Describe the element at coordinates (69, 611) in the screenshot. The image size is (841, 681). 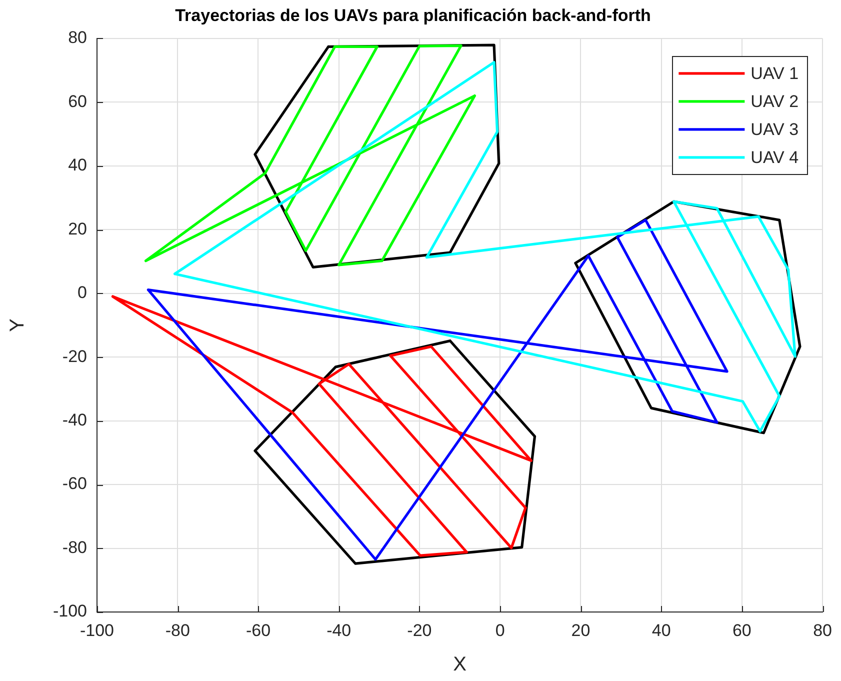
I see `y-tick-label: -100` at that location.